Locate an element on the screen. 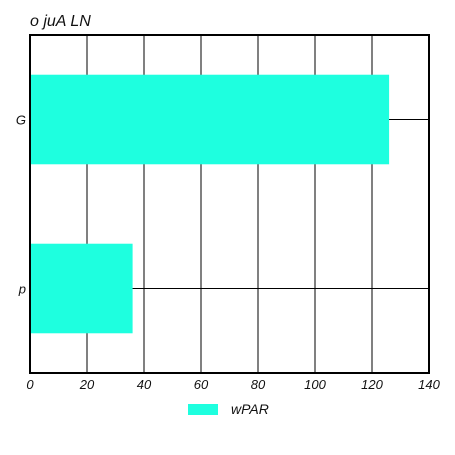  x-tick-label: 120 is located at coordinates (372, 384).